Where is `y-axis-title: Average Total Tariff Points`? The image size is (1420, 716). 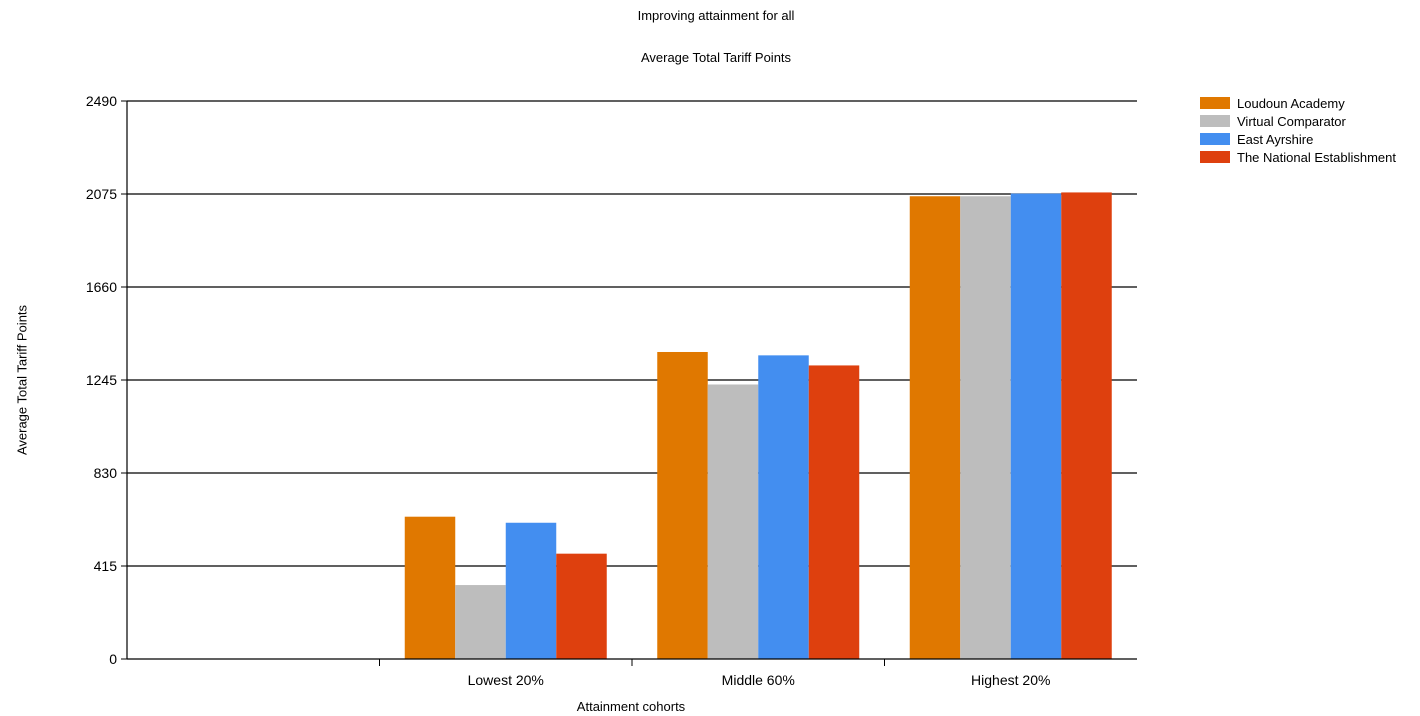
y-axis-title: Average Total Tariff Points is located at coordinates (22, 380).